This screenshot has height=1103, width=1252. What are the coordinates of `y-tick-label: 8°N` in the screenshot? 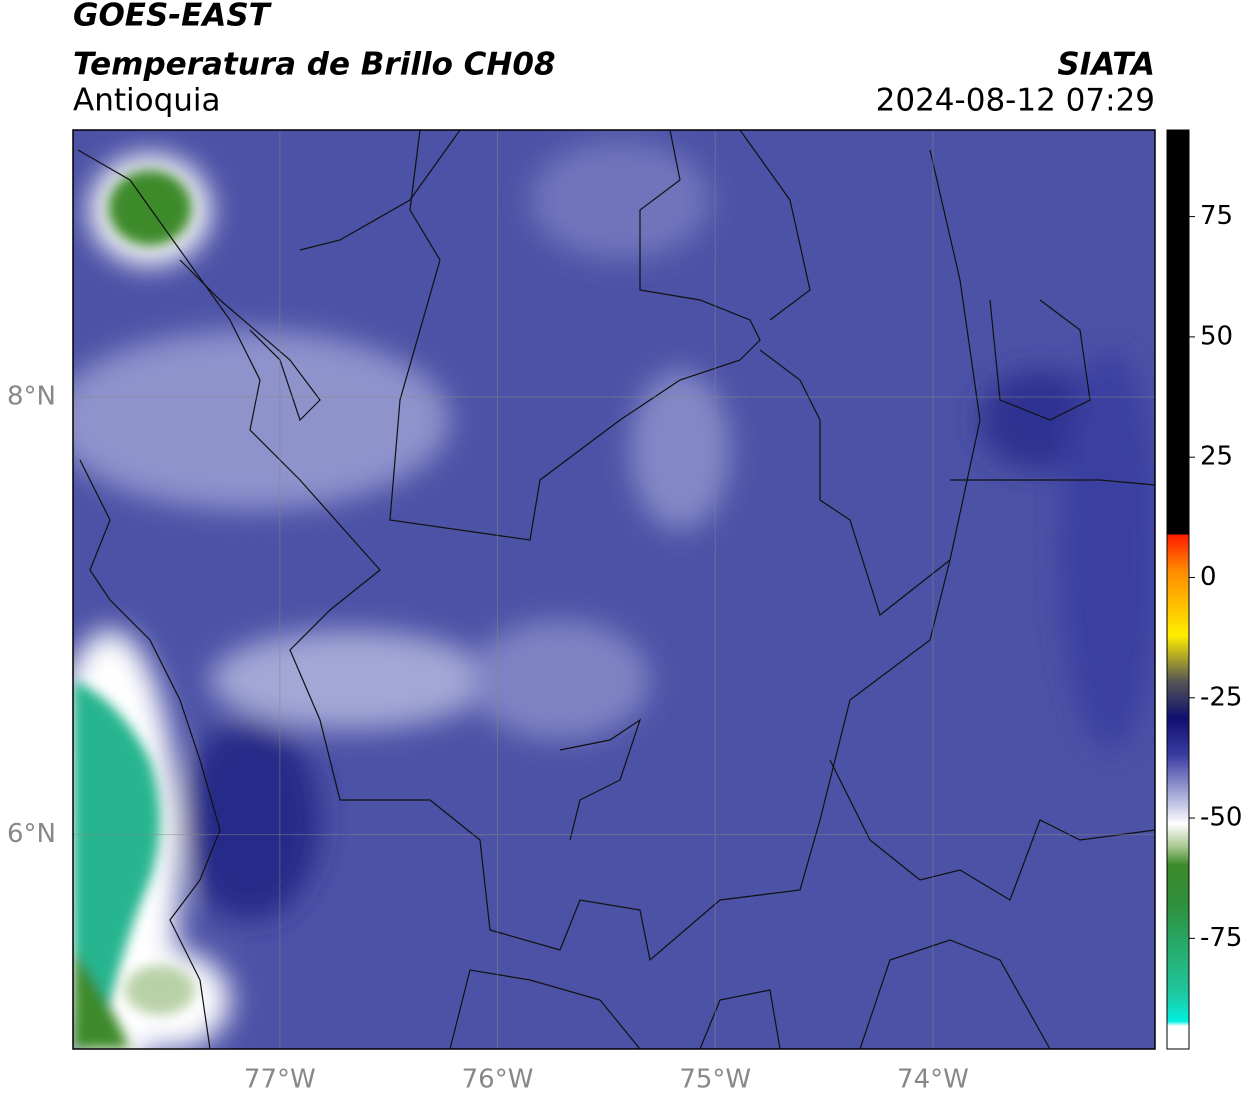 It's located at (31, 396).